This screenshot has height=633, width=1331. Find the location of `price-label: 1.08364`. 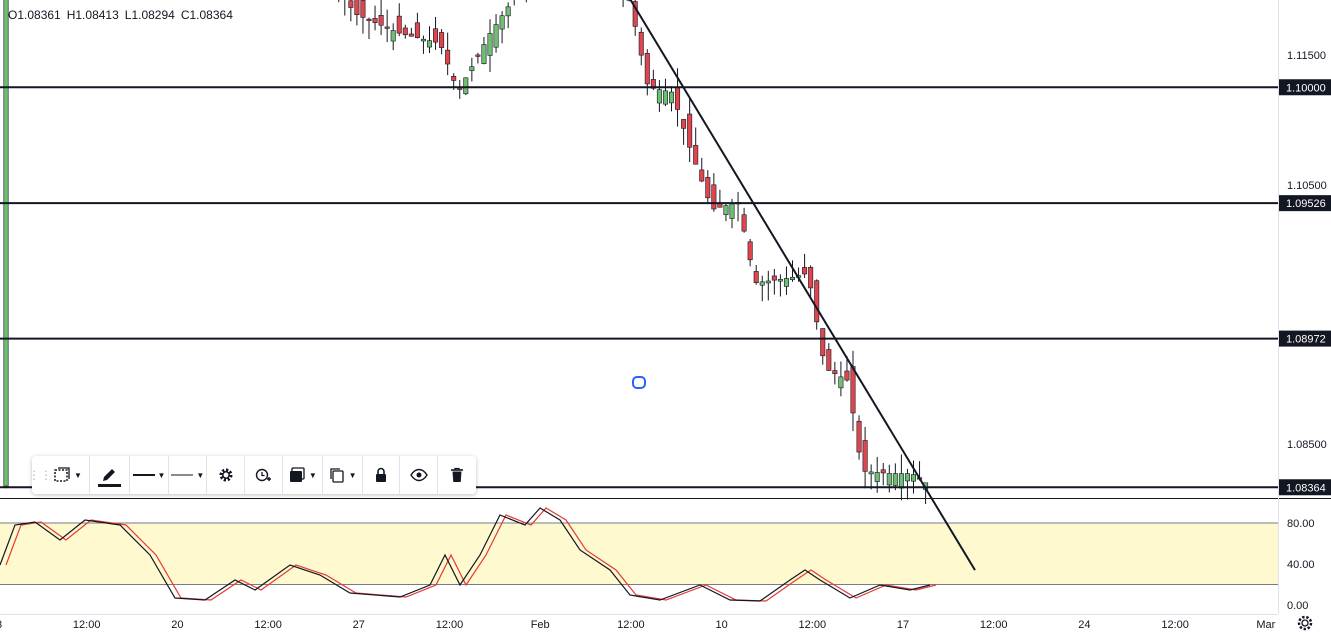

price-label: 1.08364 is located at coordinates (1306, 488).